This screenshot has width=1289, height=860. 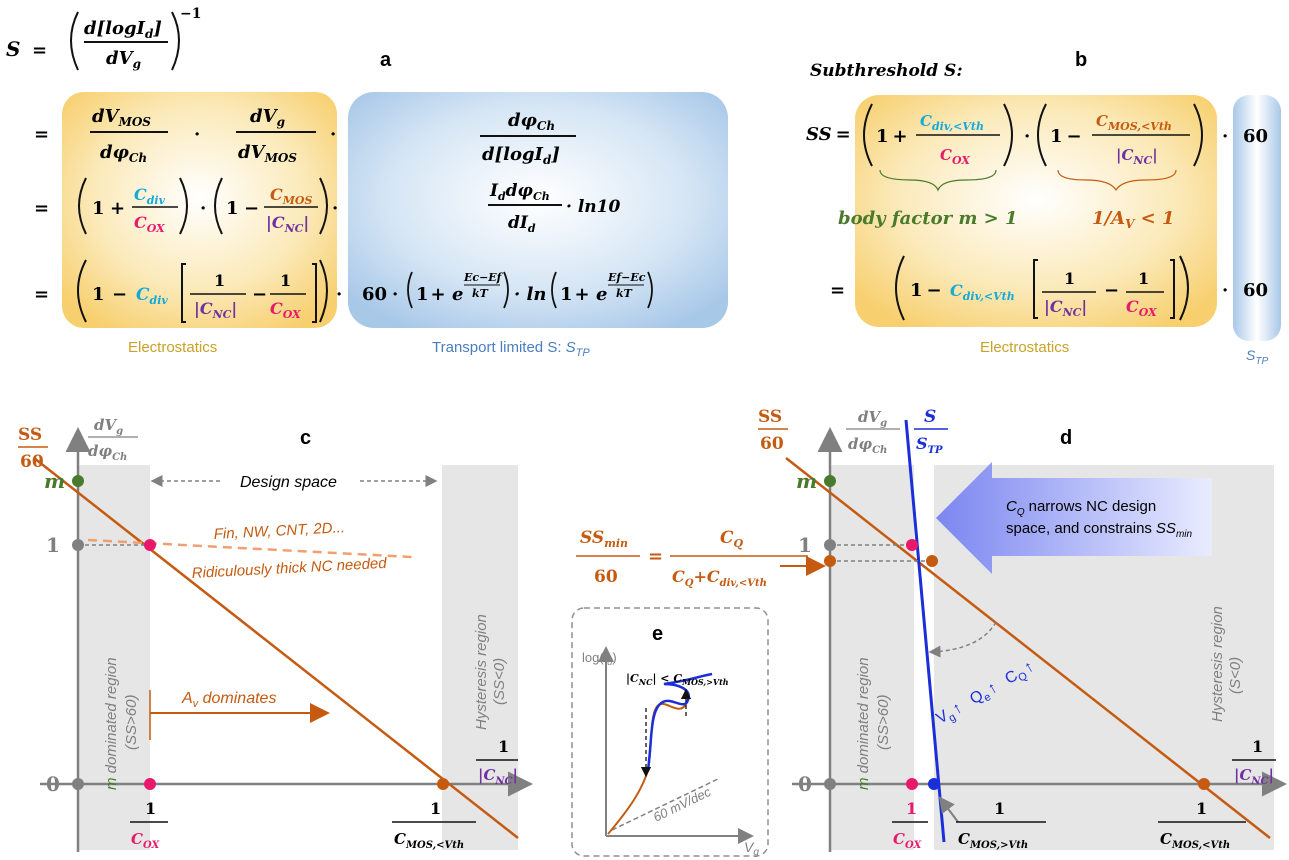 What do you see at coordinates (1235, 675) in the screenshot?
I see `svg-text: (S<0)` at bounding box center [1235, 675].